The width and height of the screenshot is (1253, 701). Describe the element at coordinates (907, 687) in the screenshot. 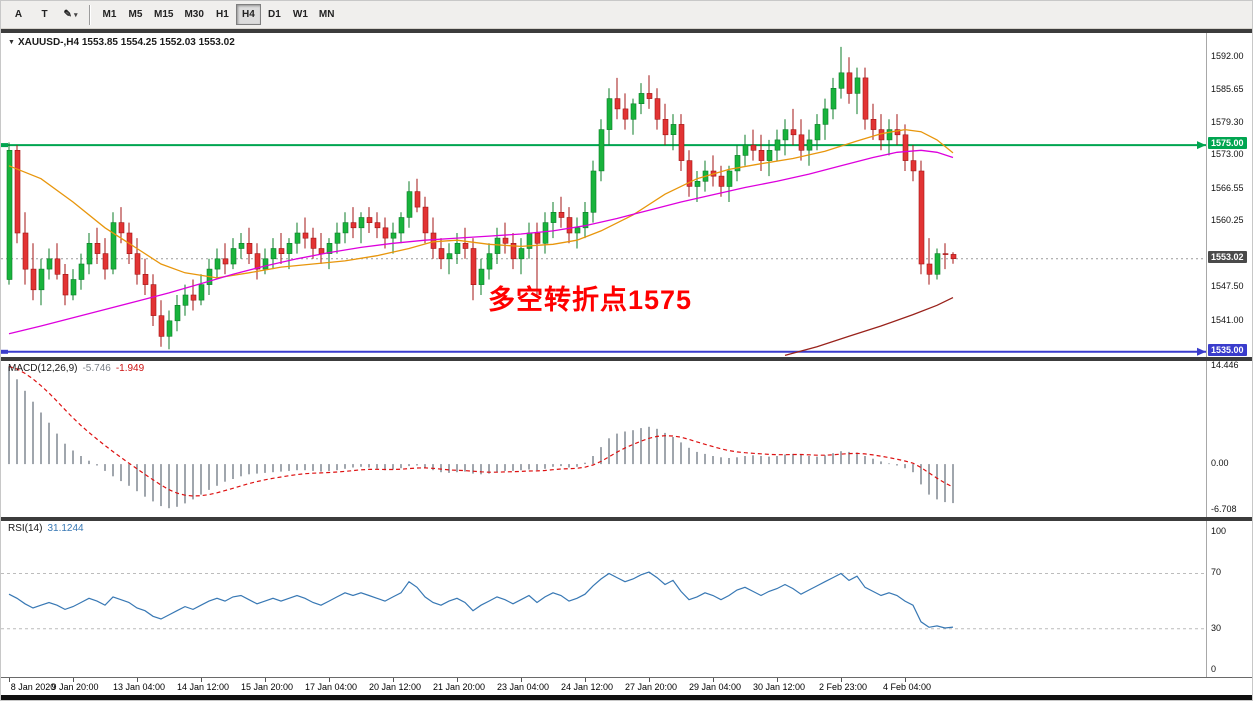

I see `time-axis-label: 4 Feb 04:00` at that location.